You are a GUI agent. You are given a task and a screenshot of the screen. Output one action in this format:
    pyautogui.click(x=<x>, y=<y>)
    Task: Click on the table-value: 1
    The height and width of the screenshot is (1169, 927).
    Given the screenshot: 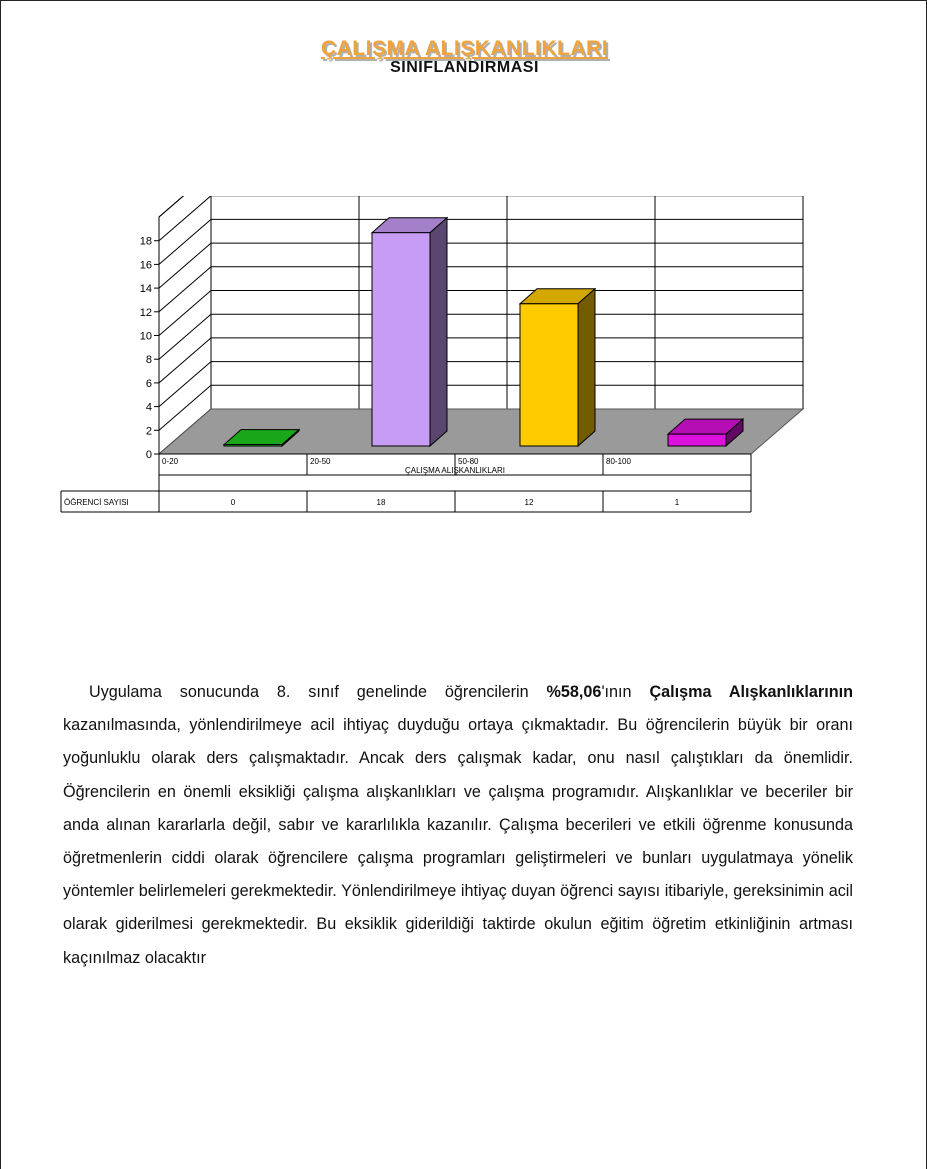 What is the action you would take?
    pyautogui.click(x=677, y=502)
    